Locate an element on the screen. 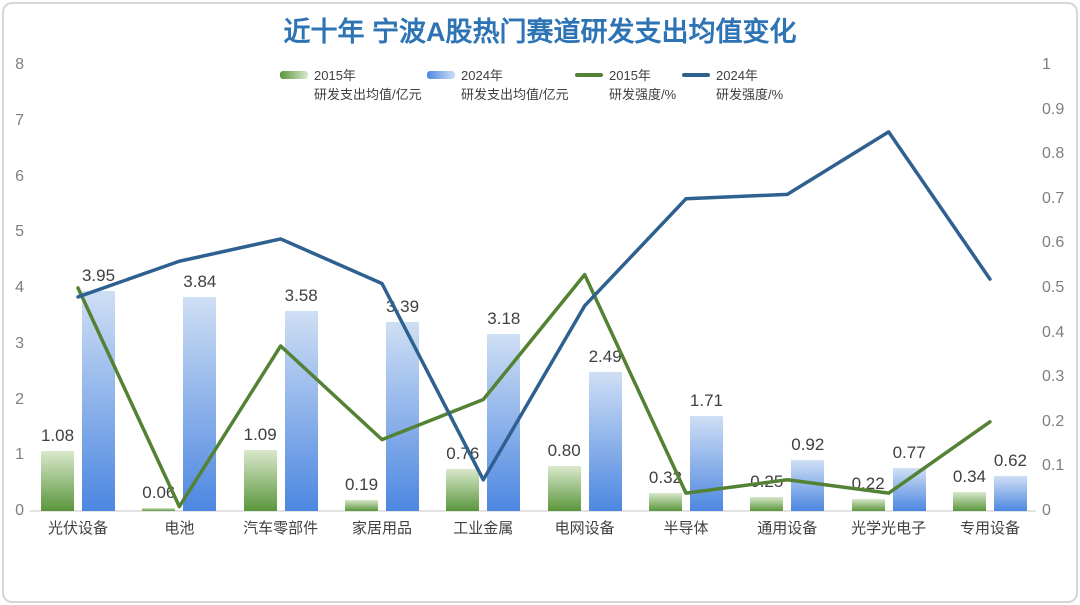 Image resolution: width=1080 pixels, height=605 pixels. value-label-bar-2024-电池: 3.84 is located at coordinates (200, 281).